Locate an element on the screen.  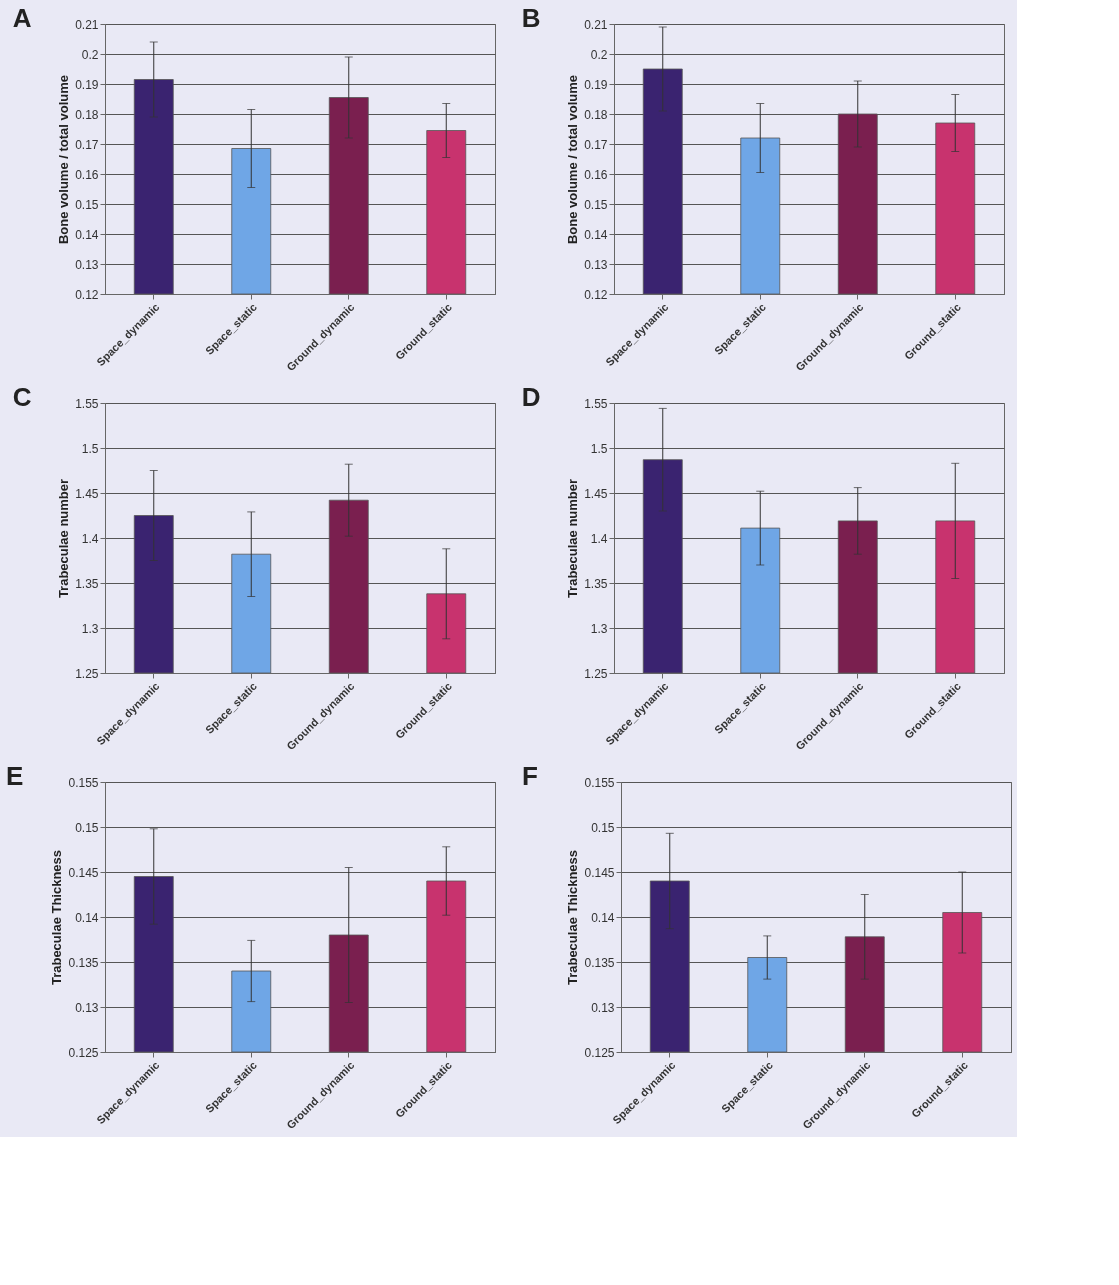
chart-title: E is located at coordinates (14, 776).